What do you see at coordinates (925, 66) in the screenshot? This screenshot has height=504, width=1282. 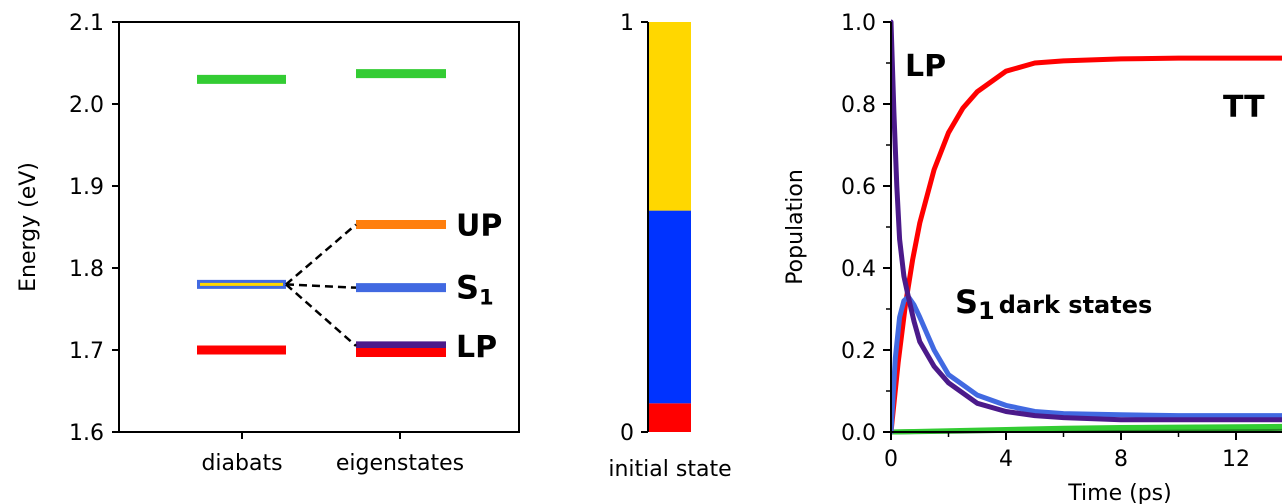 I see `series-label-LP: LP` at bounding box center [925, 66].